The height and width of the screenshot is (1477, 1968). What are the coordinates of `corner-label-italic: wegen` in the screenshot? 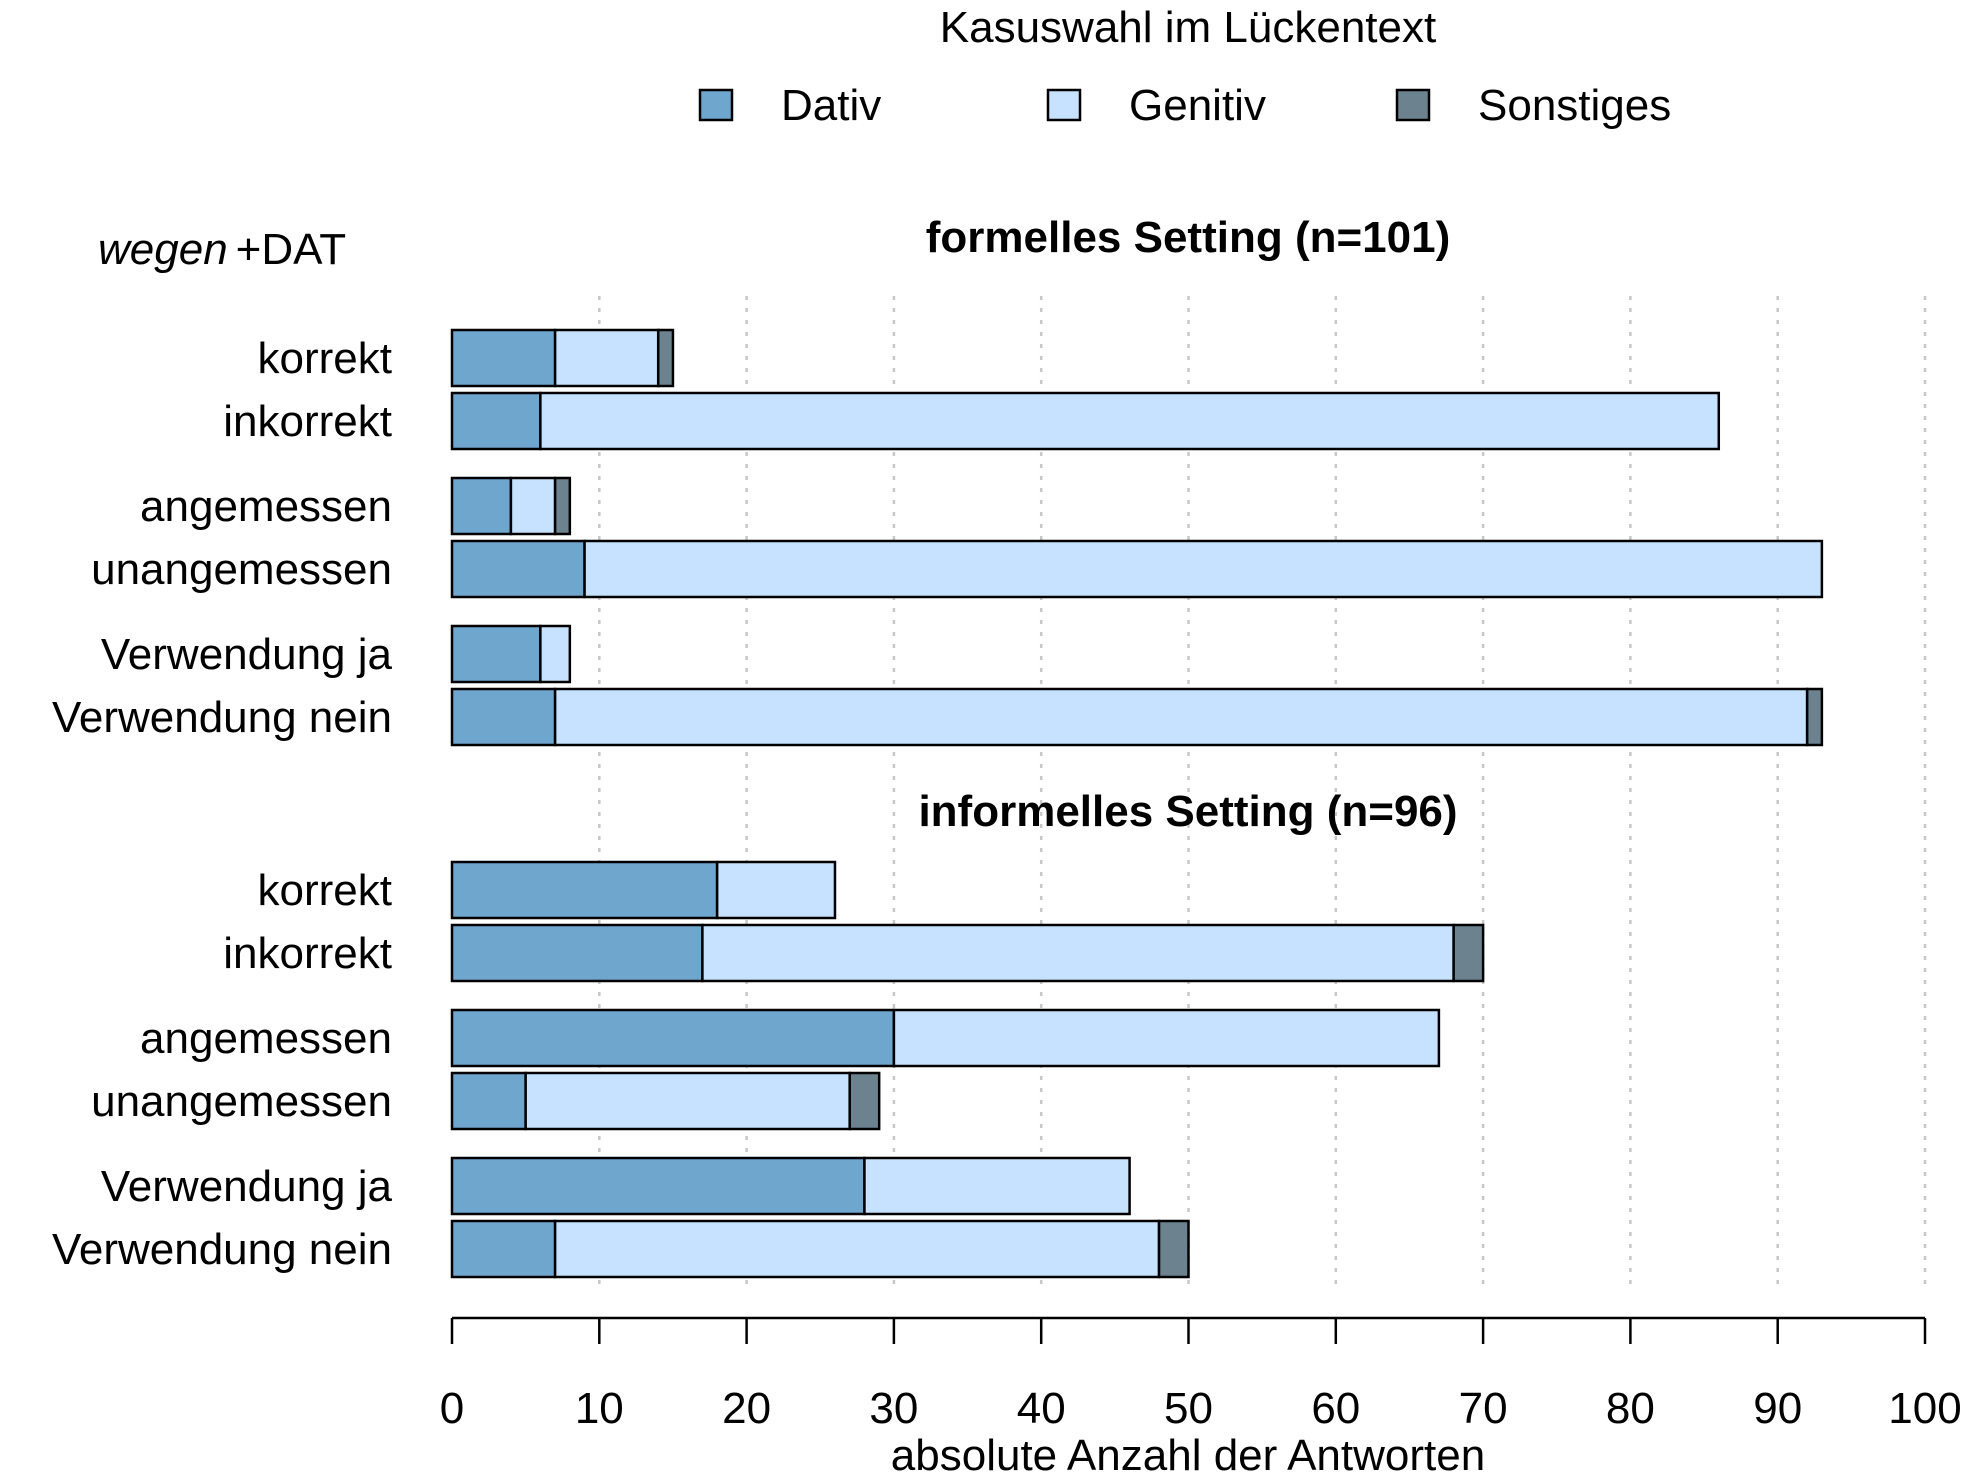 It's located at (163, 249).